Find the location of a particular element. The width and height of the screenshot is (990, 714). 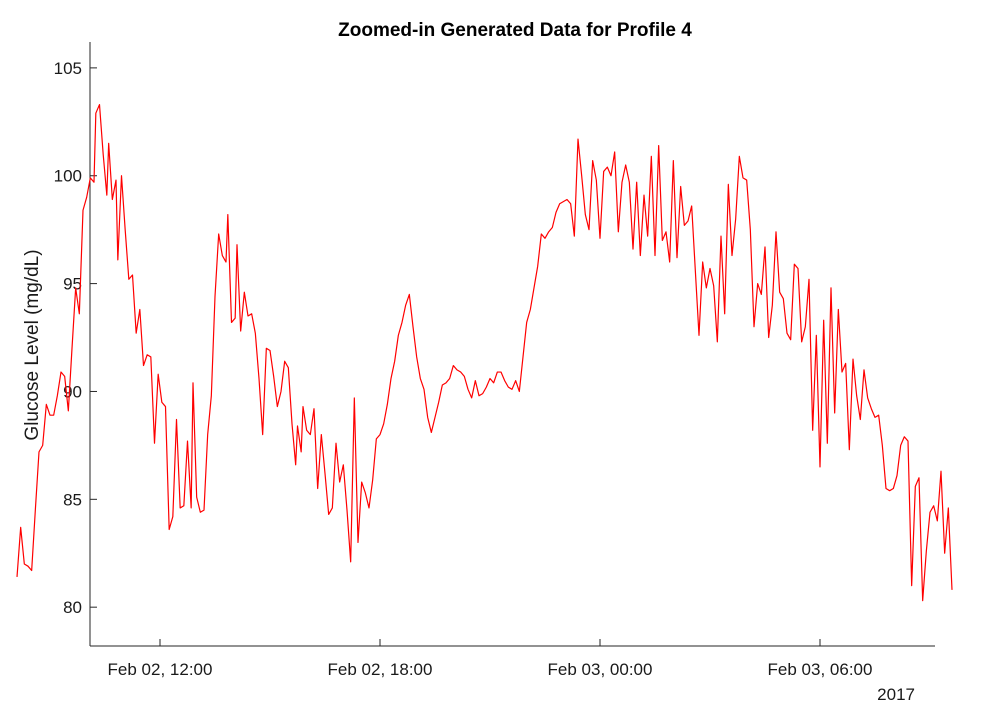

y-tick-label: 100 is located at coordinates (68, 176).